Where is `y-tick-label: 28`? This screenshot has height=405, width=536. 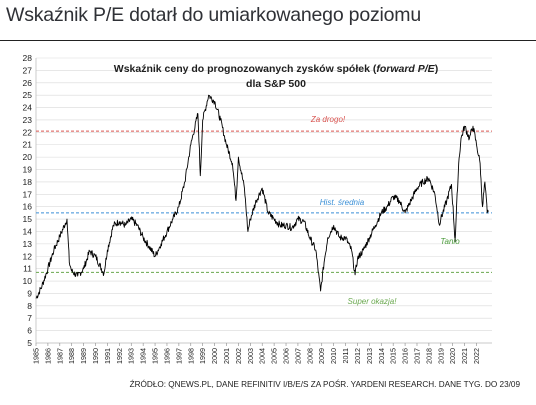 y-tick-label: 28 is located at coordinates (28, 58).